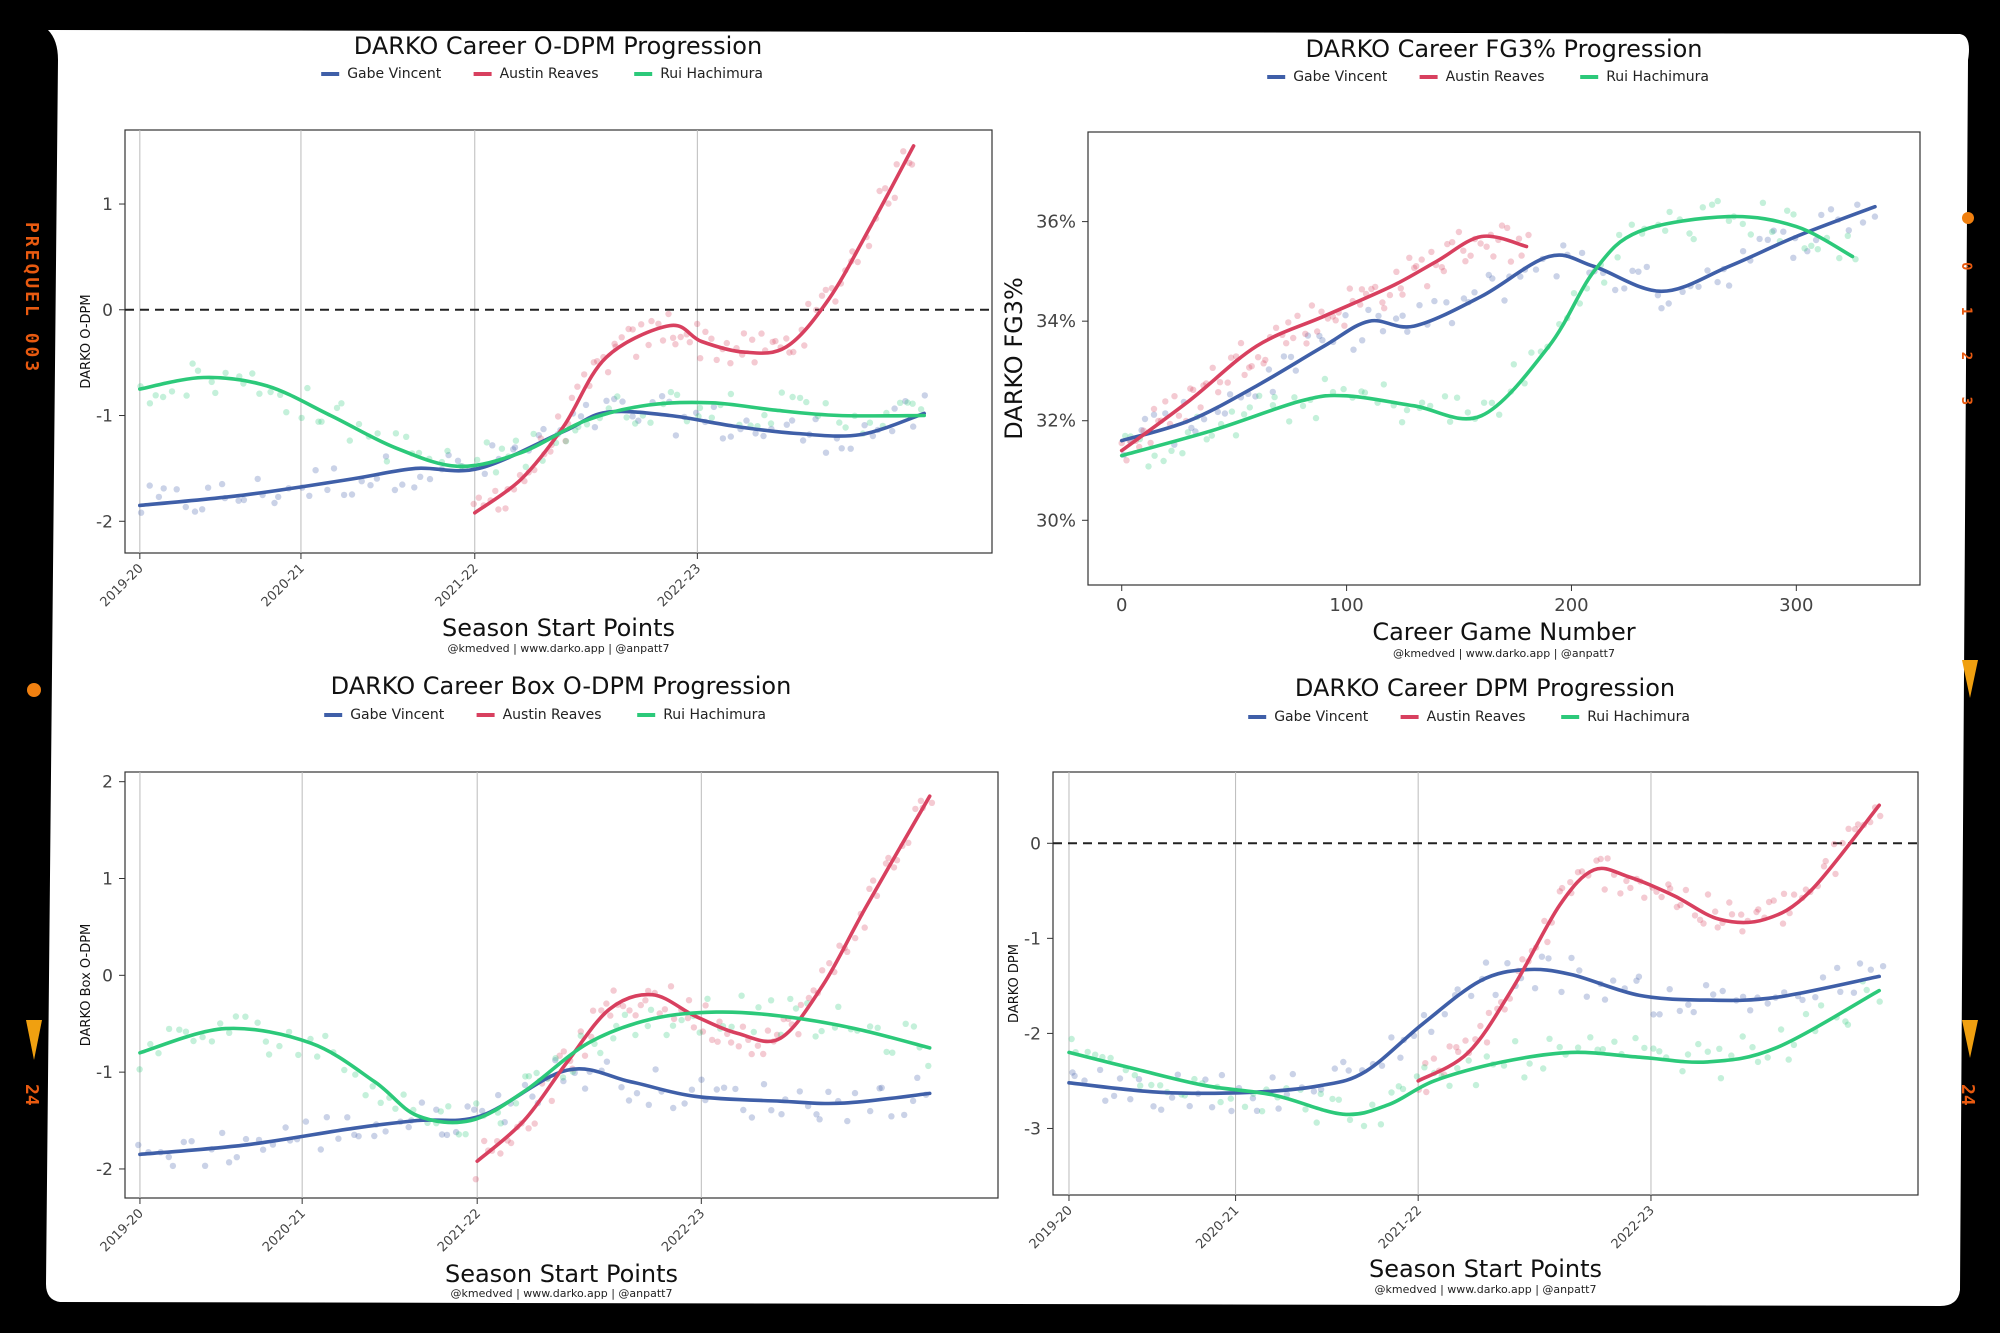 The width and height of the screenshot is (2000, 1333). What do you see at coordinates (104, 417) in the screenshot?
I see `y-tick-label: -1` at bounding box center [104, 417].